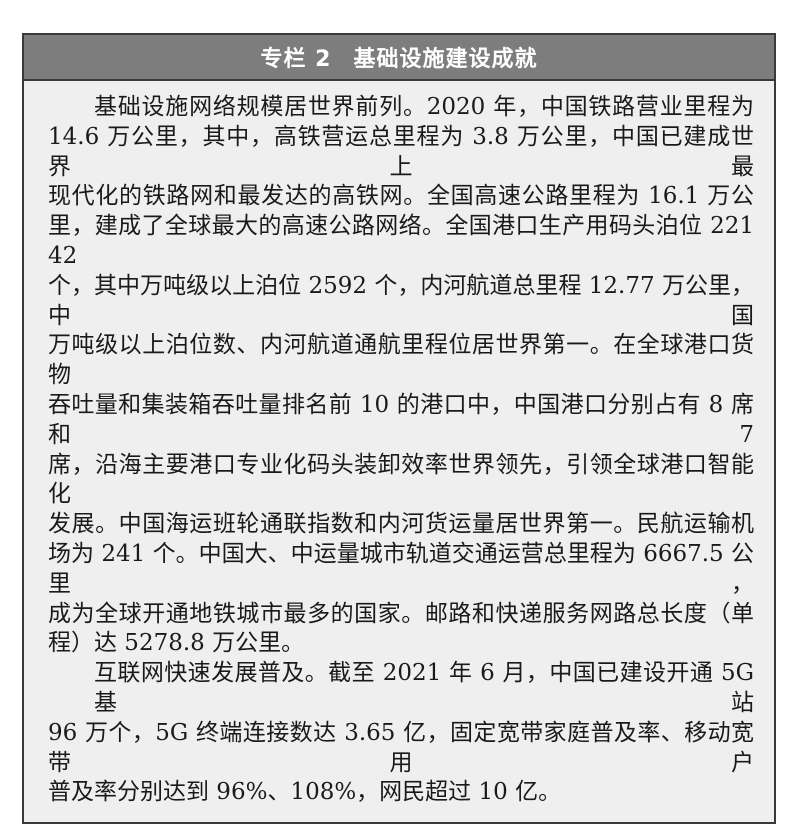 The image size is (800, 824). Describe the element at coordinates (176, 643) in the screenshot. I see `text-line: 程）达 5278.8 万公里。` at that location.